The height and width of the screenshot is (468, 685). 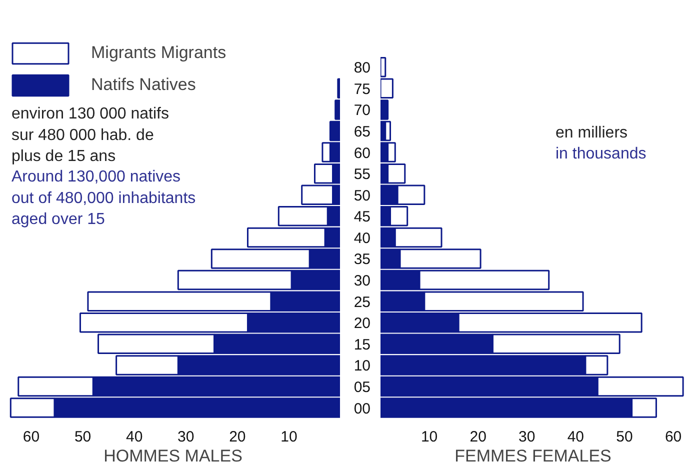 What do you see at coordinates (362, 111) in the screenshot?
I see `y-tick-label: 70` at bounding box center [362, 111].